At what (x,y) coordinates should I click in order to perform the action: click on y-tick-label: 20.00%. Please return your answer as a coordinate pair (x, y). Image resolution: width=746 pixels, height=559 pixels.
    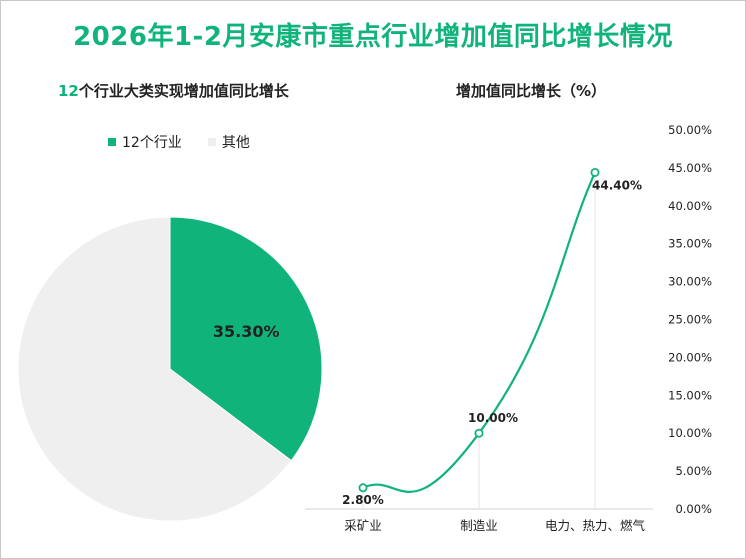
    Looking at the image, I should click on (690, 357).